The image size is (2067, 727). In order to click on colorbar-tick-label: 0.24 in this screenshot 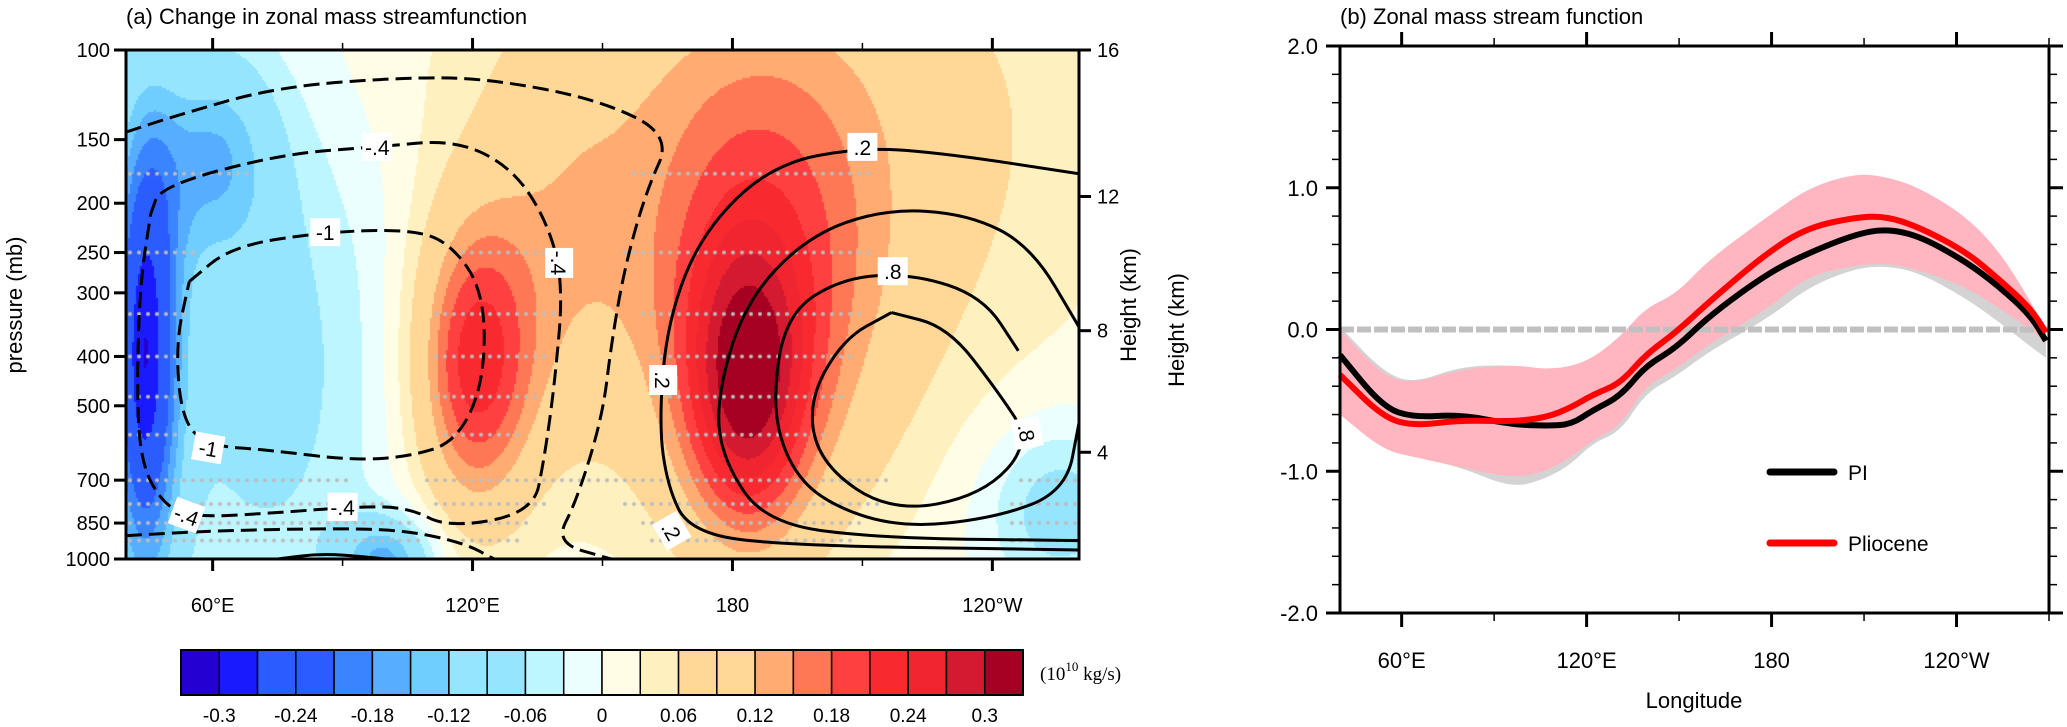, I will do `click(908, 716)`.